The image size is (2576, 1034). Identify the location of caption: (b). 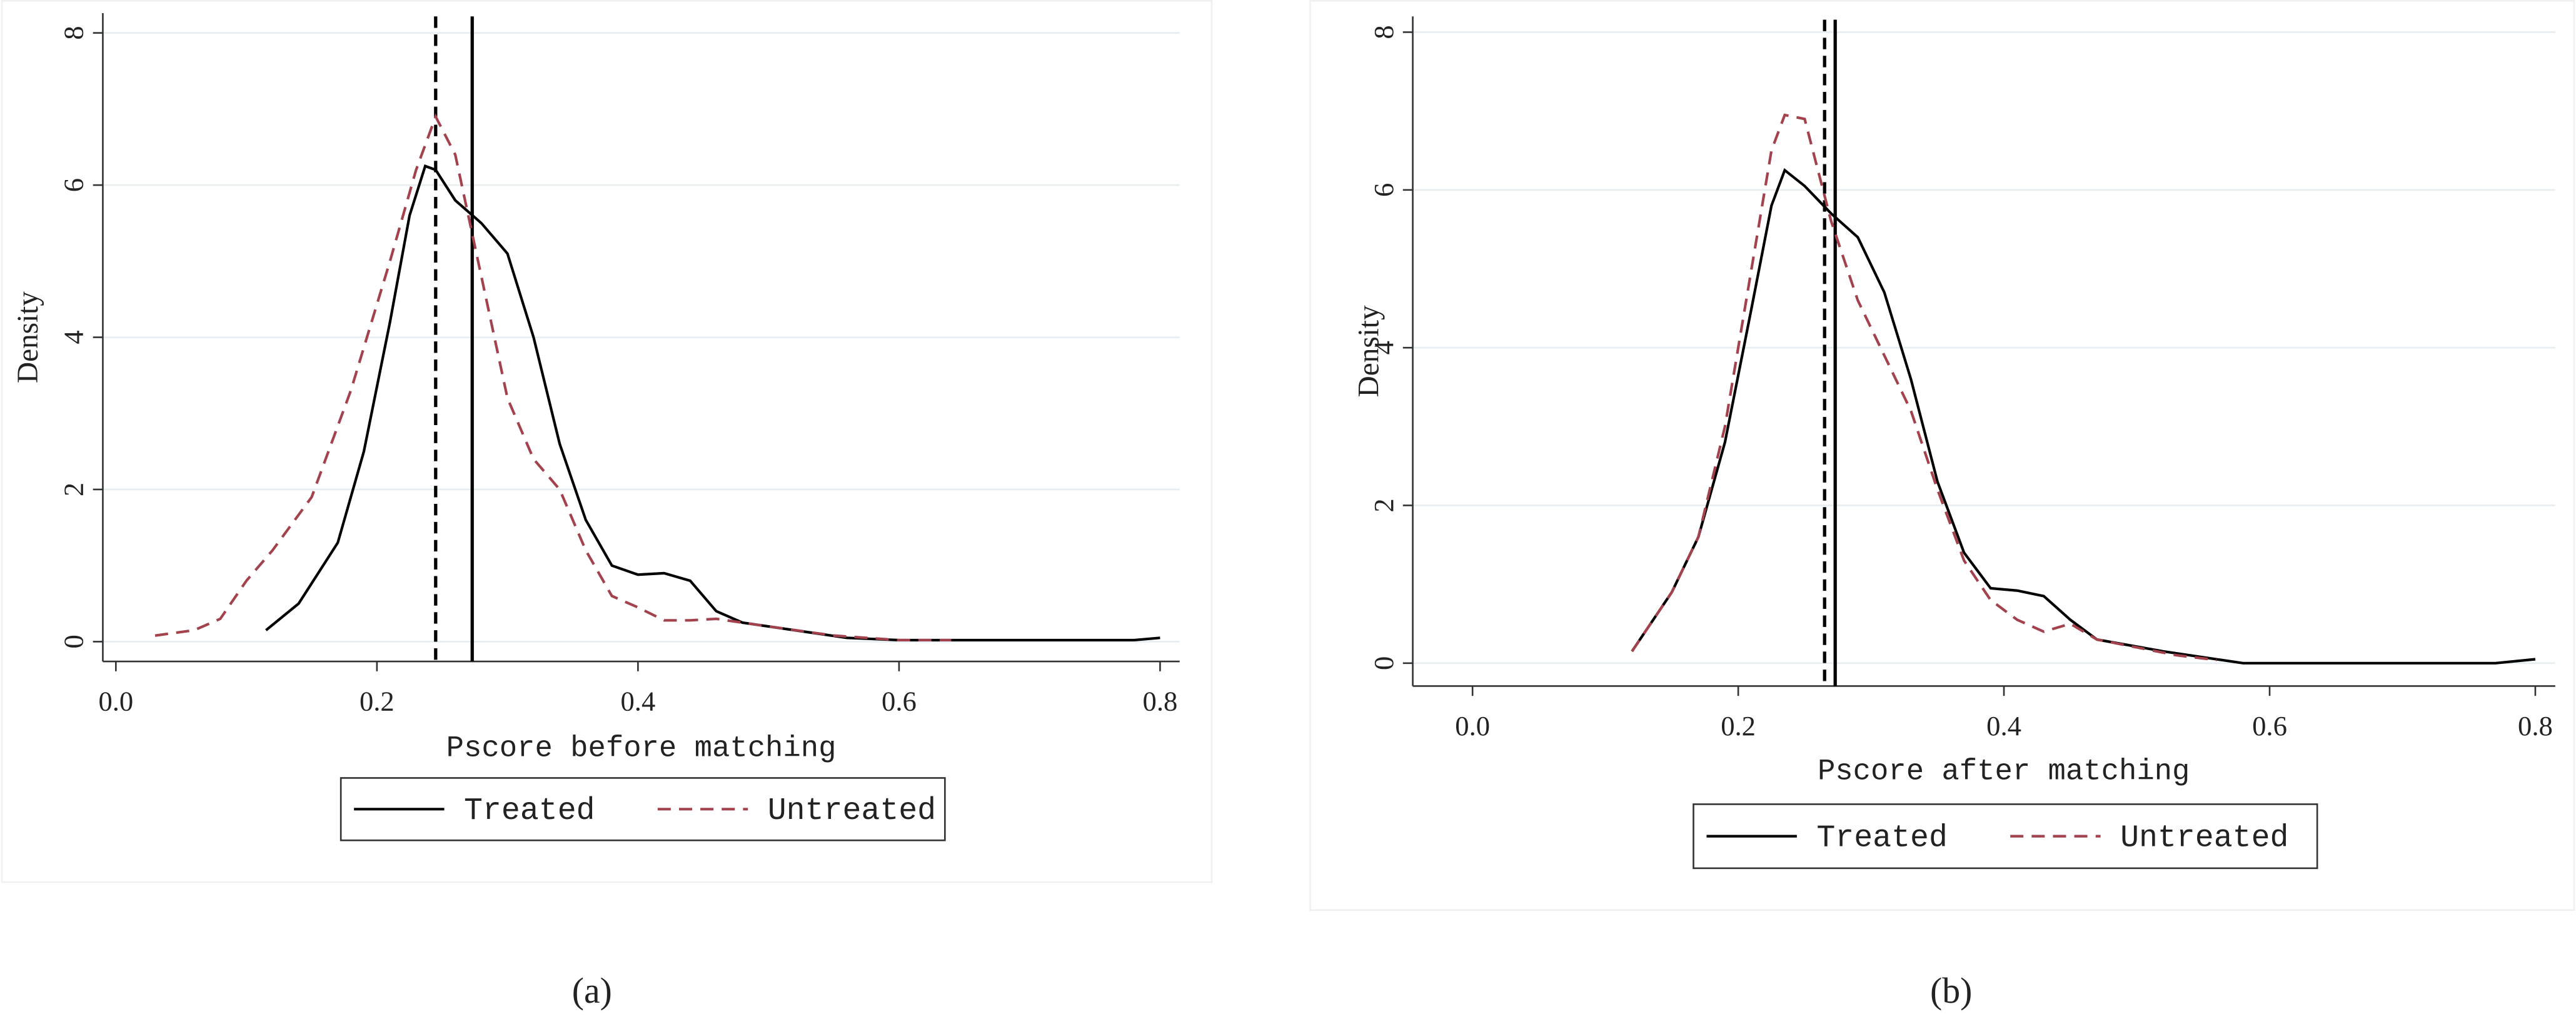
(1951, 991).